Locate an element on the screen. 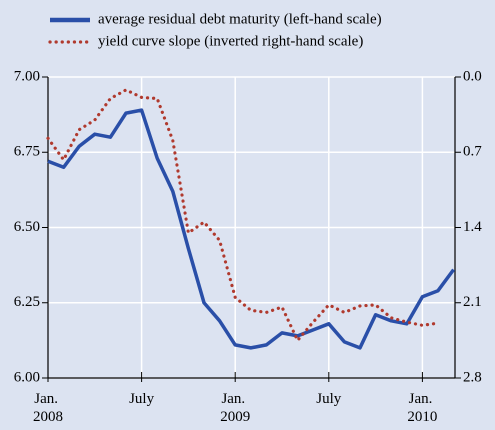  y2-tick-label: 0.7 is located at coordinates (472, 152).